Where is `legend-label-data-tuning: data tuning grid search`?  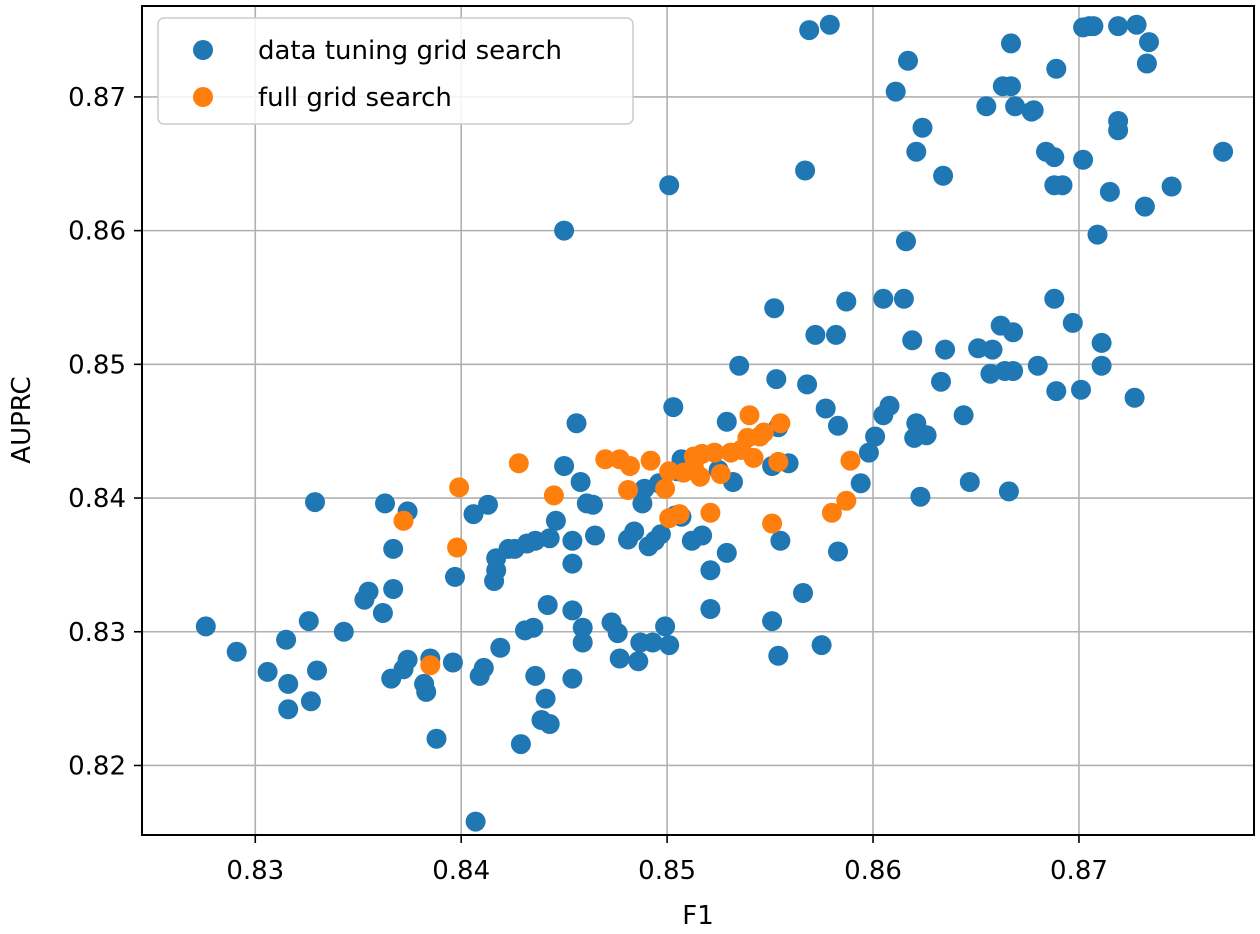 legend-label-data-tuning: data tuning grid search is located at coordinates (410, 51).